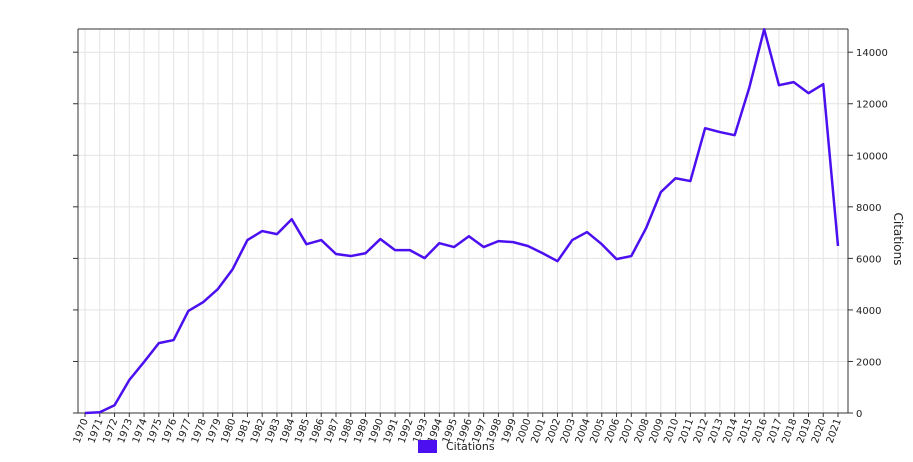  I want to click on y-tick-label: 0, so click(859, 414).